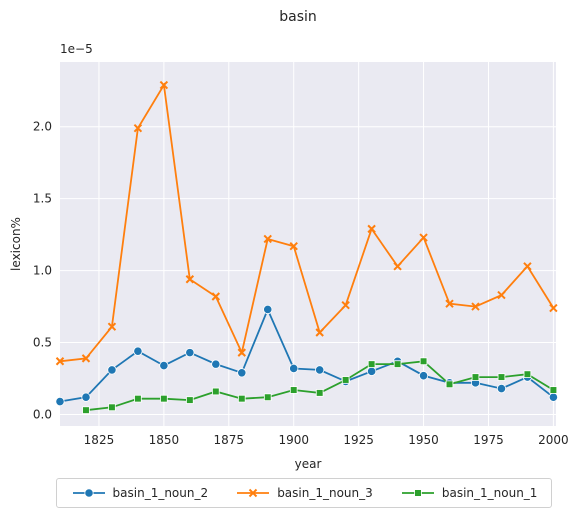 The height and width of the screenshot is (515, 575). Describe the element at coordinates (42, 271) in the screenshot. I see `y-tick-label: 1.0` at that location.